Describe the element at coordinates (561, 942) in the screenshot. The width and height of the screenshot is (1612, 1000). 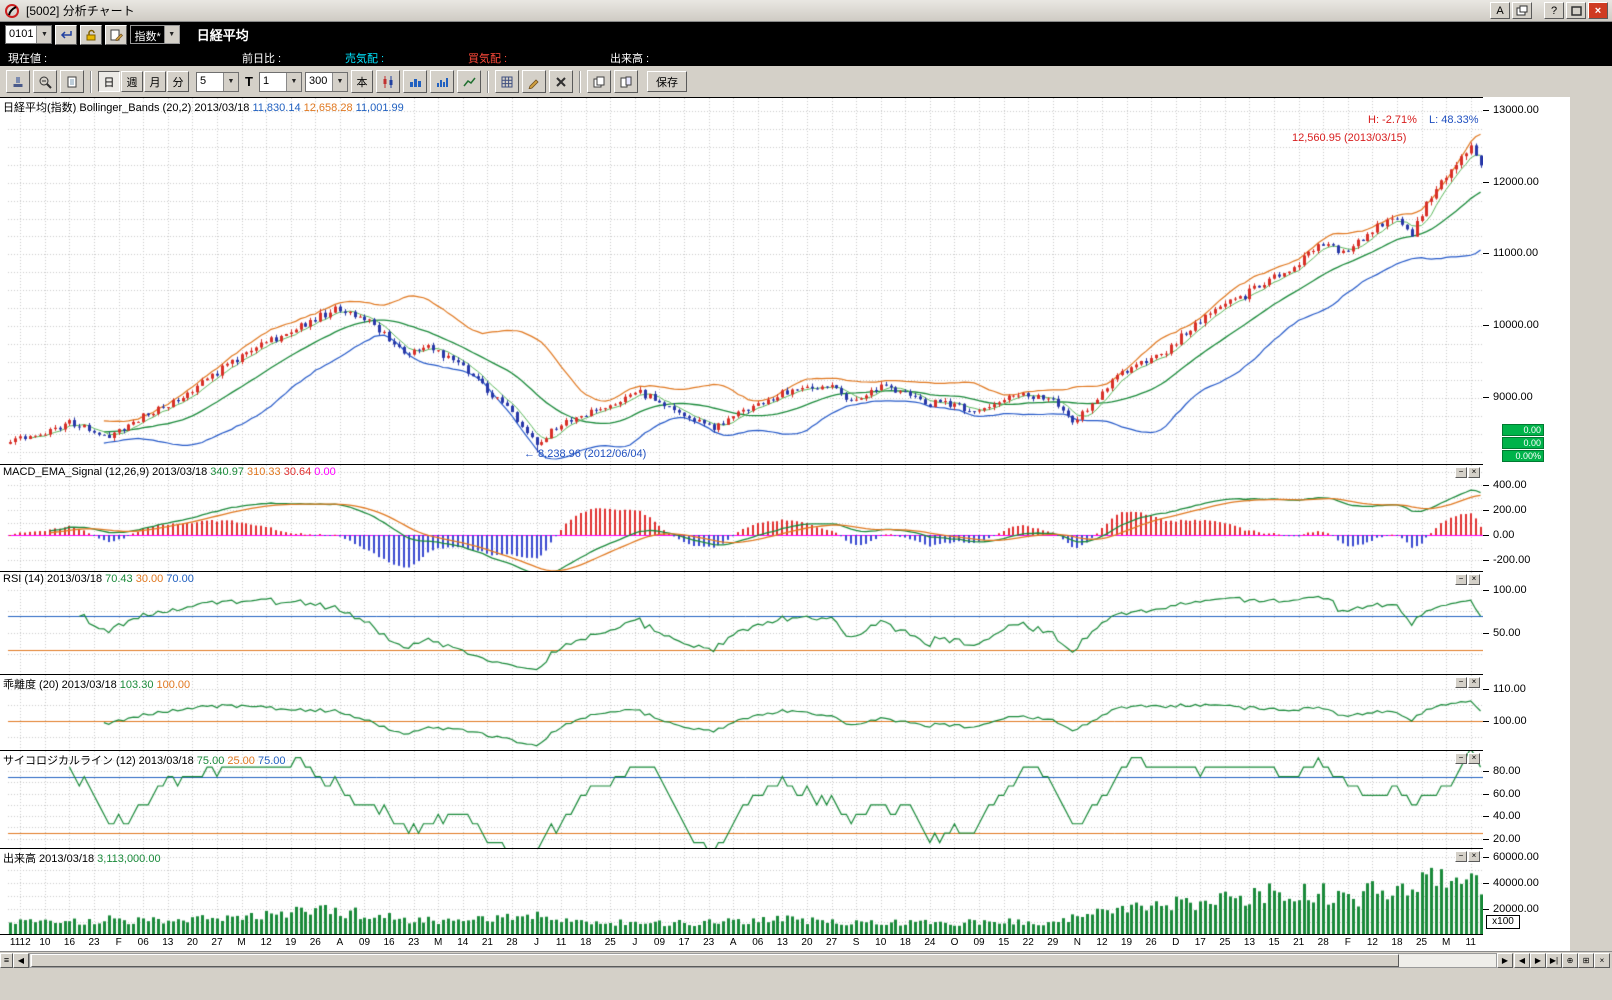
I see `x-axis-label: 11` at that location.